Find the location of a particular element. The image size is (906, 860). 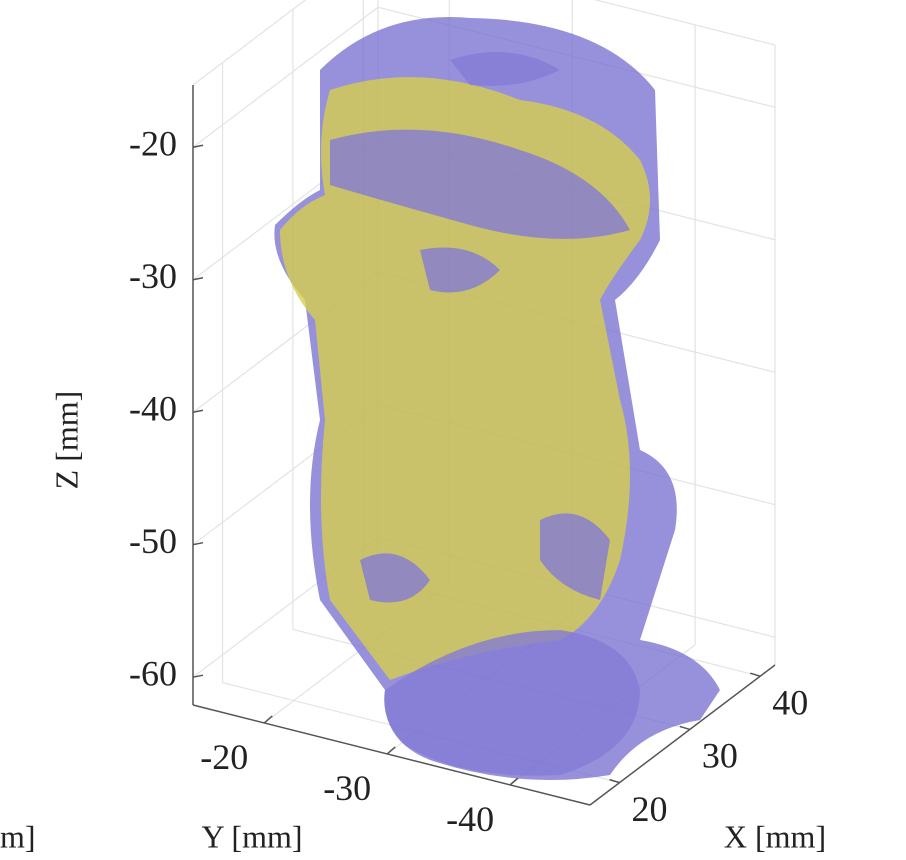

z-tick-label: -60 is located at coordinates (153, 673).